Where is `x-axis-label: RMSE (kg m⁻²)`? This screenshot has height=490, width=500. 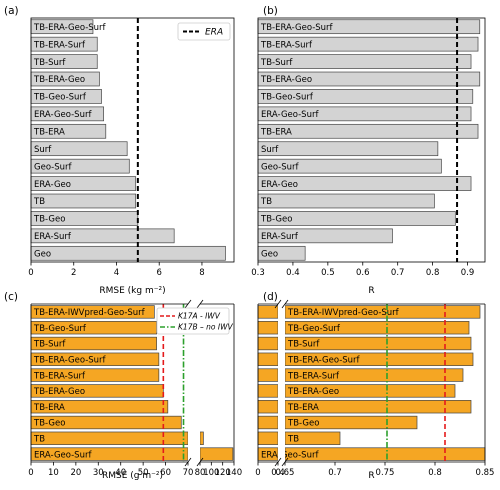 x-axis-label: RMSE (kg m⁻²) is located at coordinates (132, 291).